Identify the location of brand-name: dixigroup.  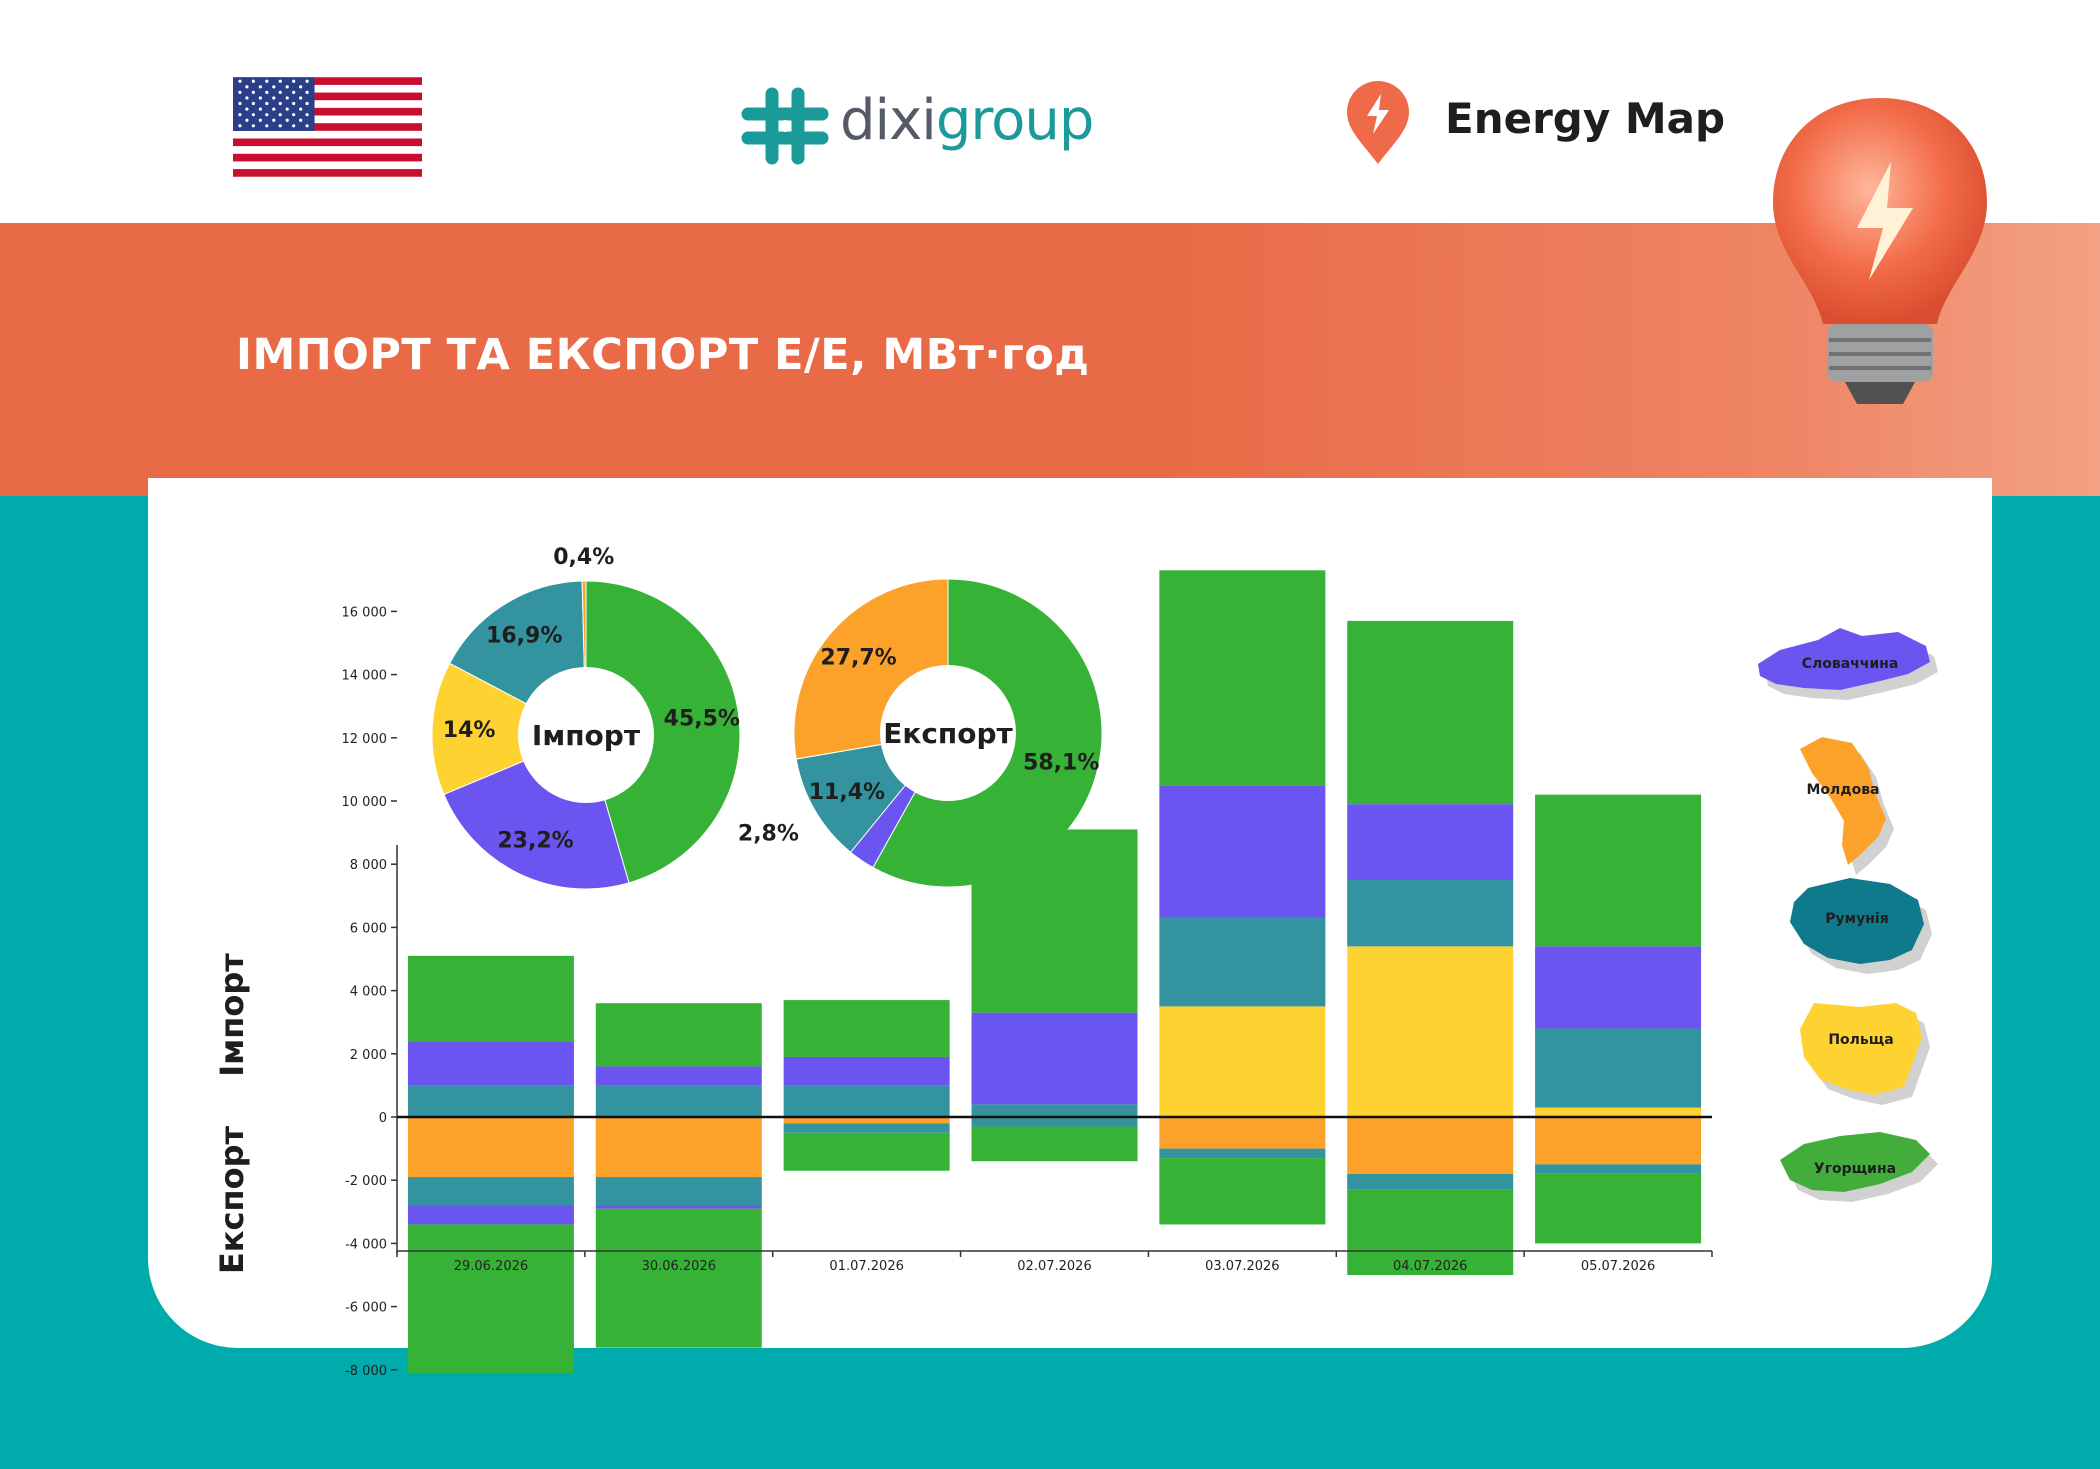
(967, 120).